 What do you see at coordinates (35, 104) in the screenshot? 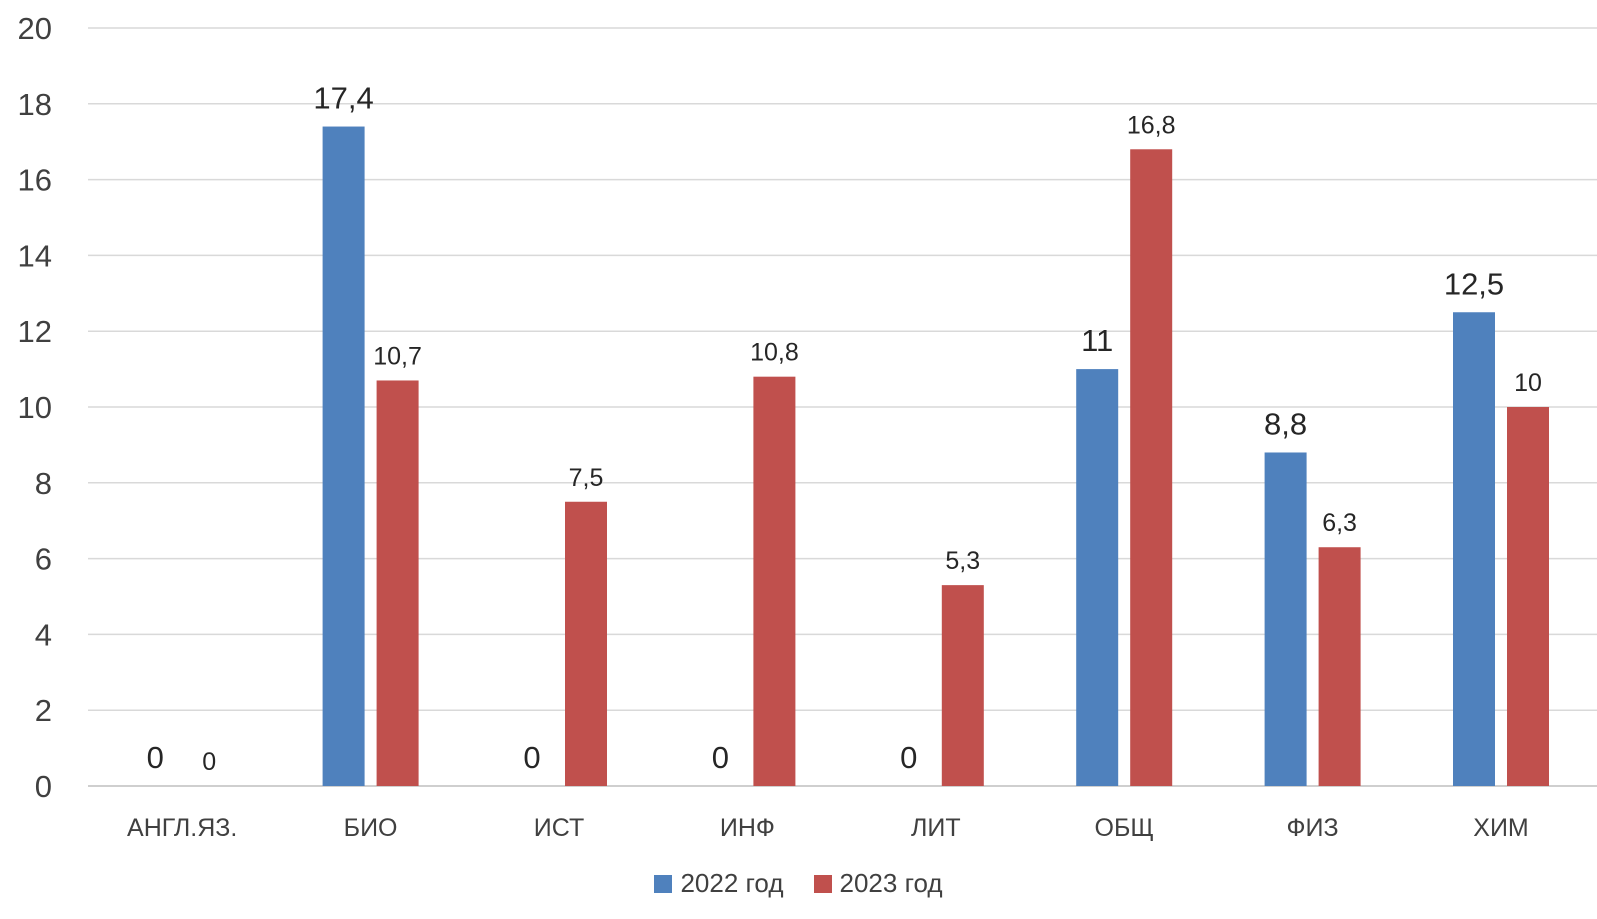
I see `y-tick-label: 18` at bounding box center [35, 104].